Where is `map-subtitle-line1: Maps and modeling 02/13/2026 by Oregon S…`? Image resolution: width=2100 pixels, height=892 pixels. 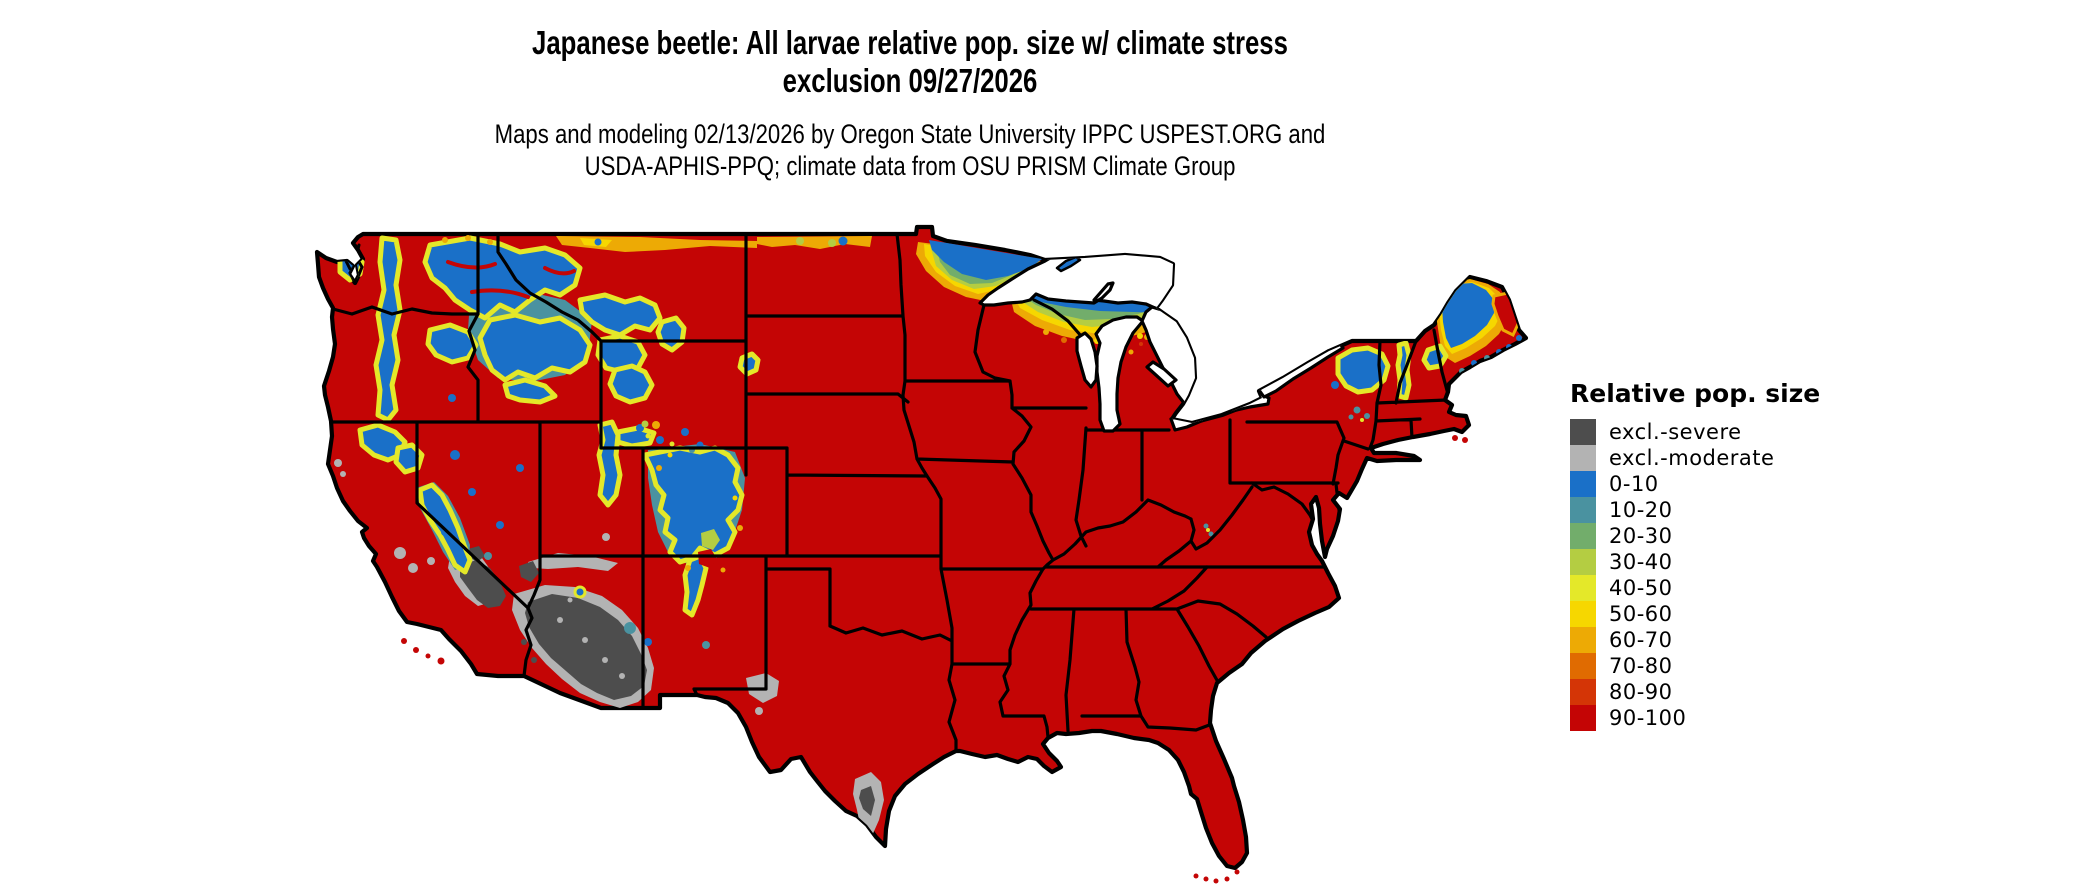 map-subtitle-line1: Maps and modeling 02/13/2026 by Oregon S… is located at coordinates (910, 134).